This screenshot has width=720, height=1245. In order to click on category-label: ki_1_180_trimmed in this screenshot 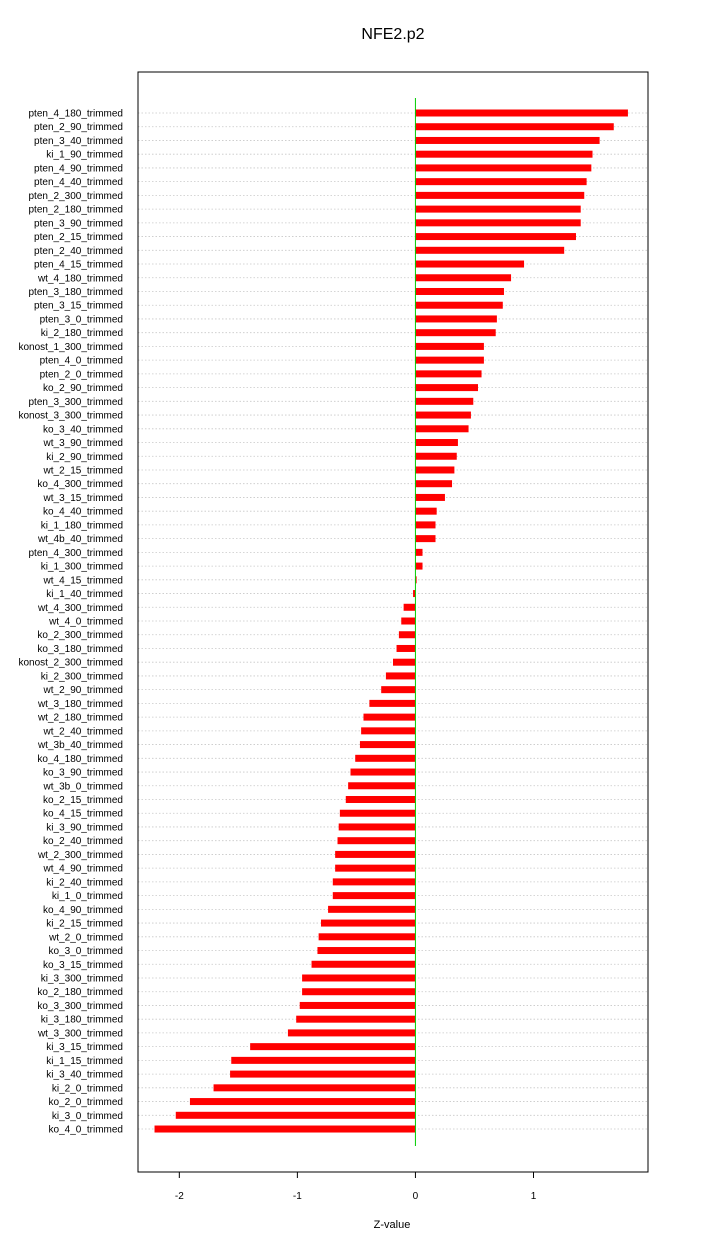, I will do `click(82, 525)`.